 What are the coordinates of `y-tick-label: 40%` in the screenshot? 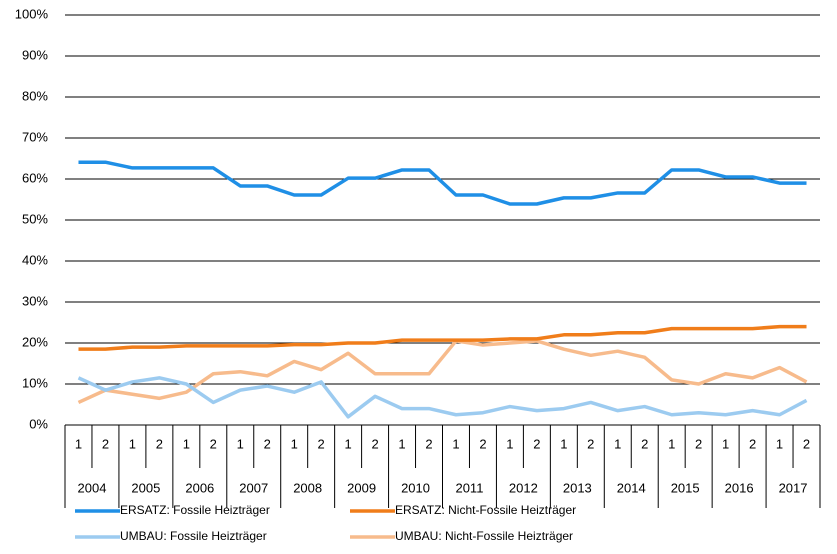 It's located at (35, 259).